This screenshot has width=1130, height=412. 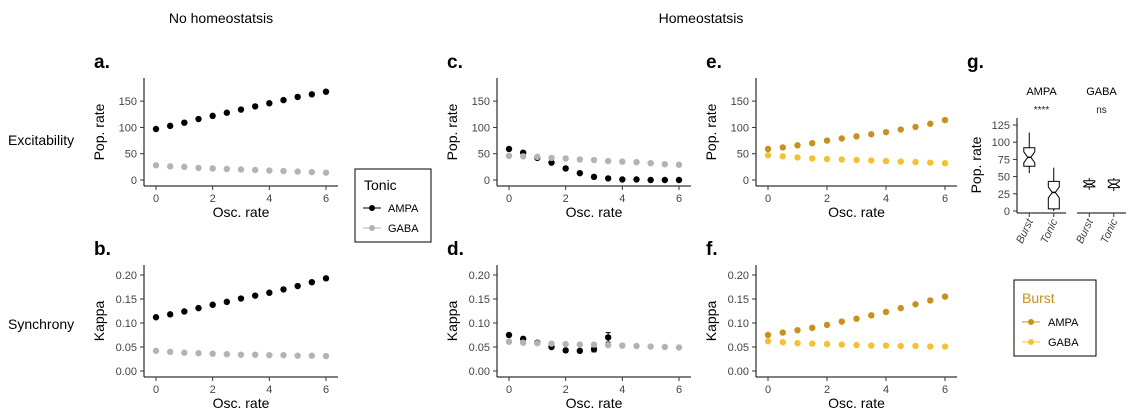 I want to click on panel-c: c. 0 2 4 6 0 50 100 150 Osc. rate Pop. rate, so click(x=567, y=136).